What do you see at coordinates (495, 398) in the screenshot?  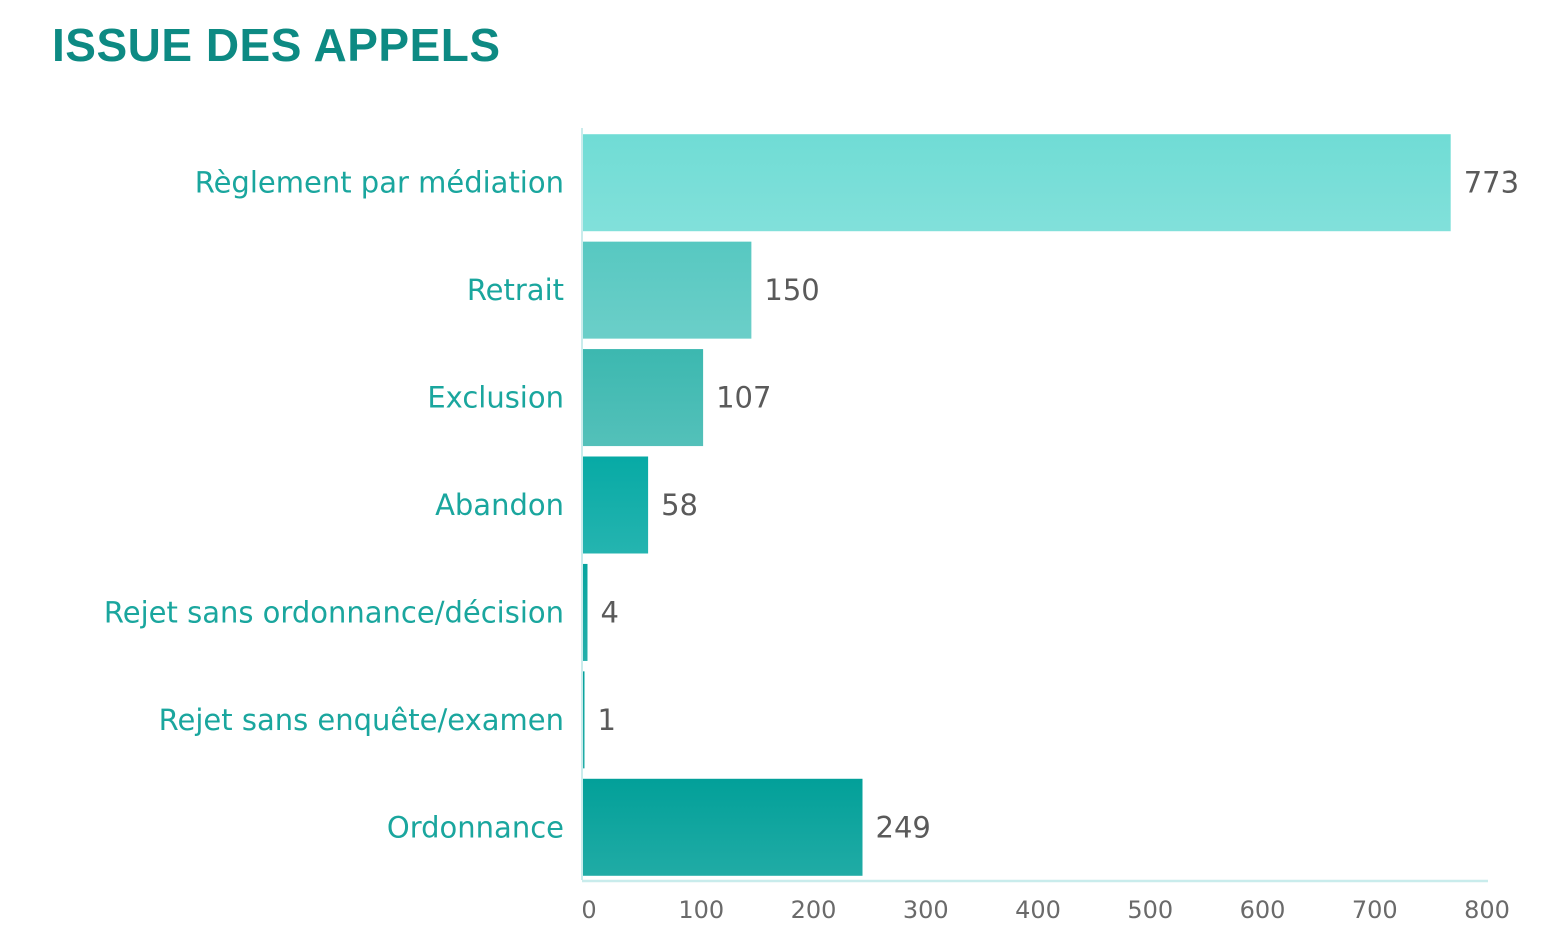 I see `category-label: Exclusion` at bounding box center [495, 398].